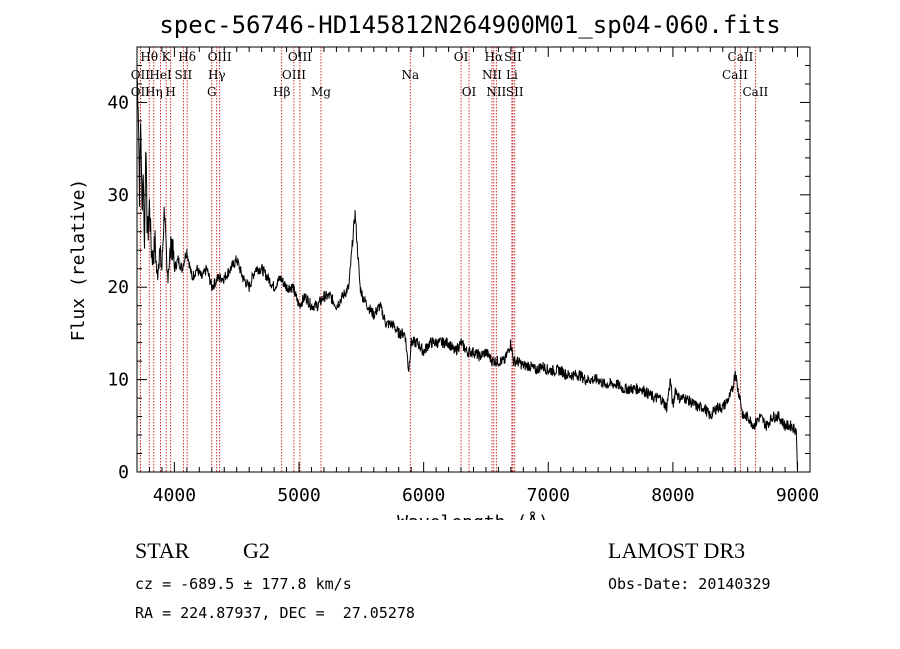 Image resolution: width=900 pixels, height=649 pixels. I want to click on coordinates: RA = 224.87937, DEC = 27.05278, so click(275, 613).